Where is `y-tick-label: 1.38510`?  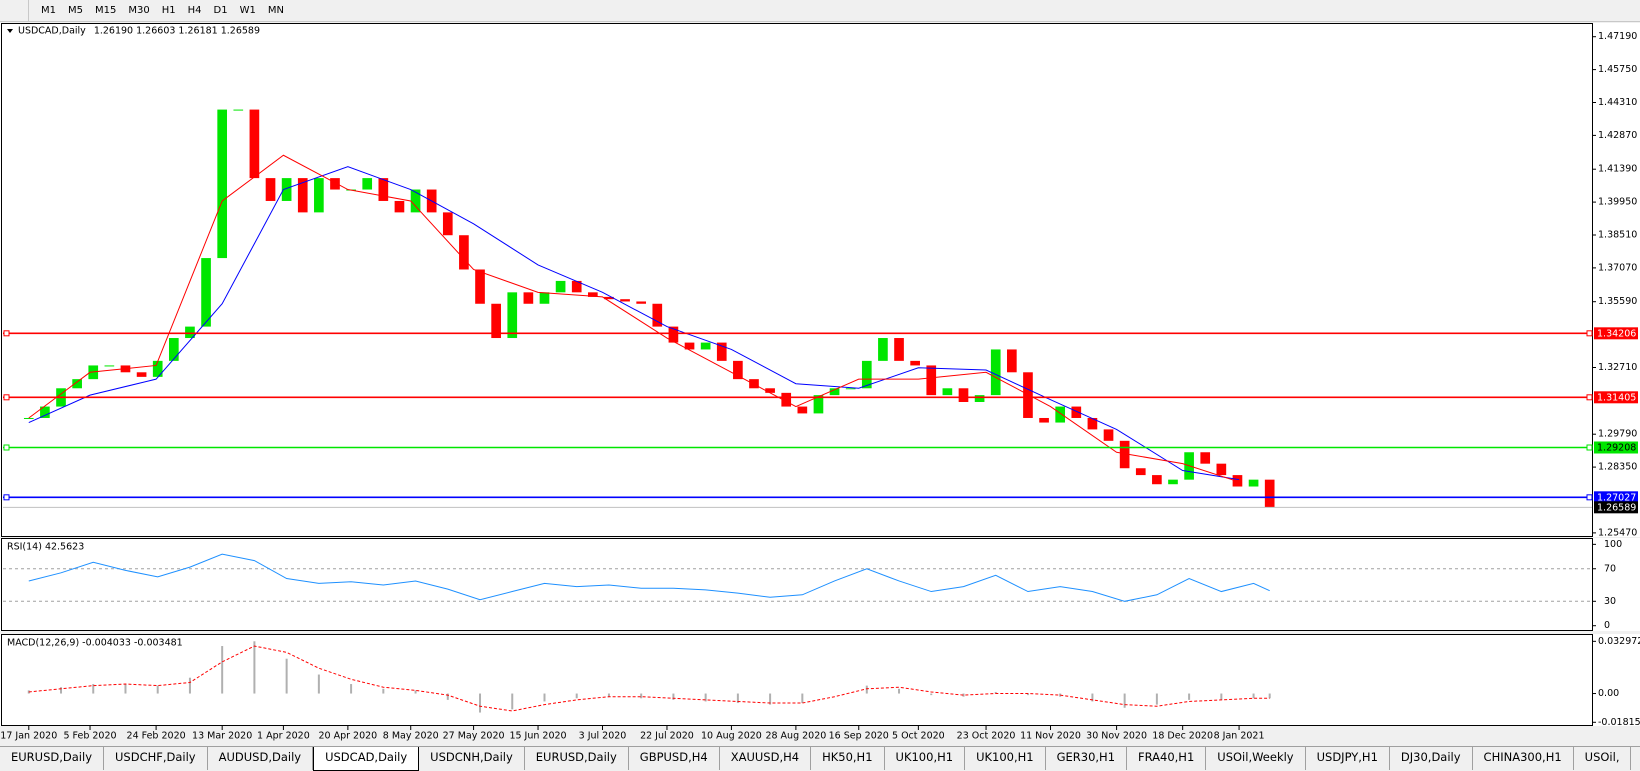
y-tick-label: 1.38510 is located at coordinates (1617, 234).